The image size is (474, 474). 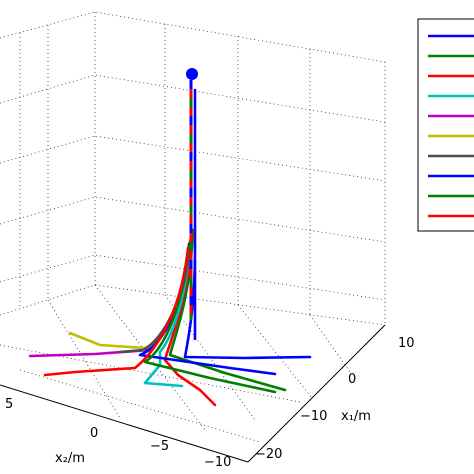 I want to click on legend-box, so click(x=445, y=125).